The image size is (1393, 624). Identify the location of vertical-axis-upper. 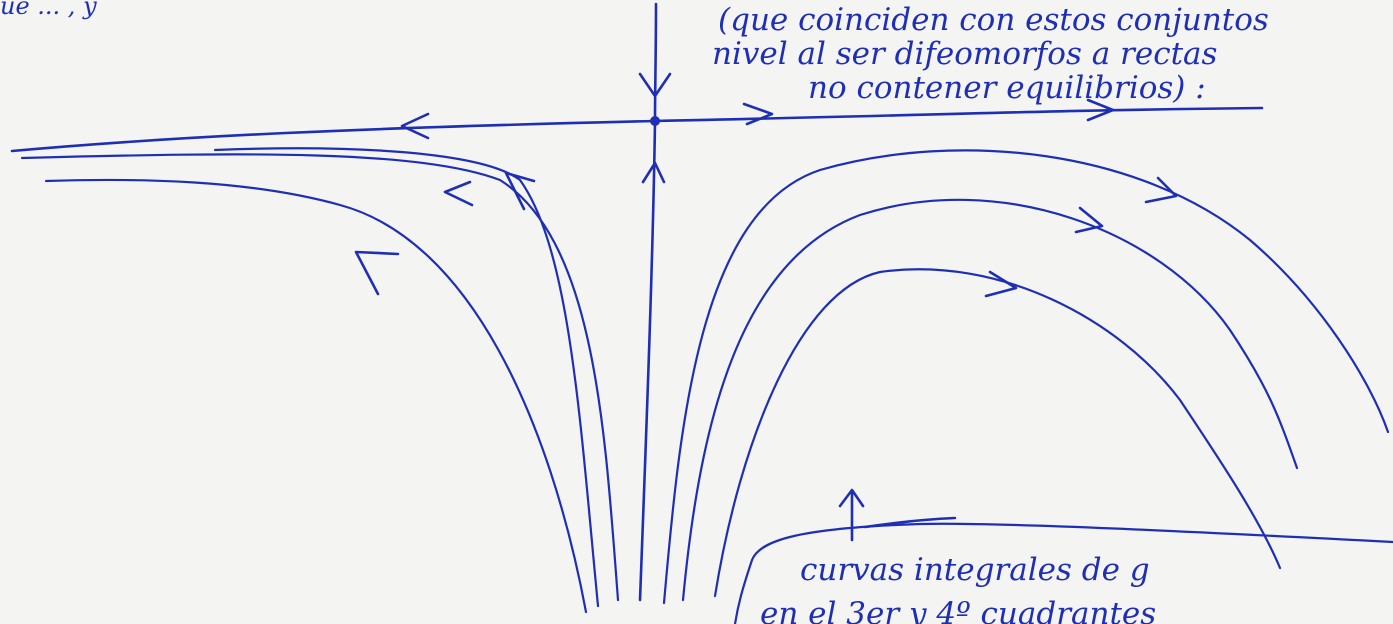
(655, 62).